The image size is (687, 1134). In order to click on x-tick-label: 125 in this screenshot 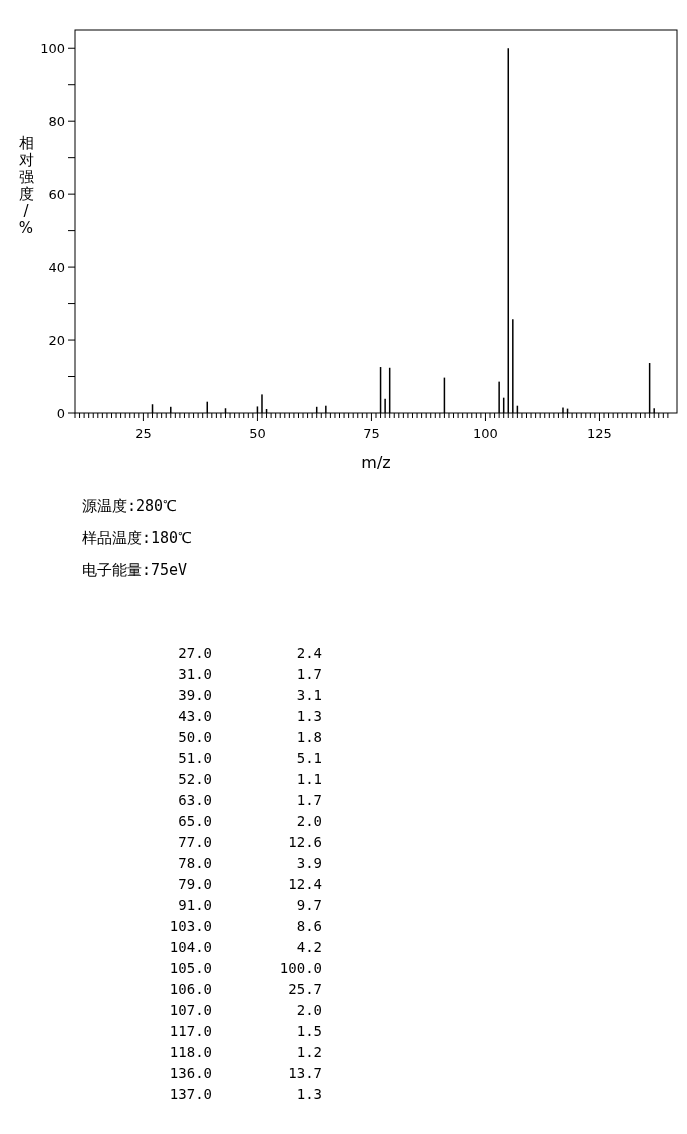, I will do `click(599, 433)`.